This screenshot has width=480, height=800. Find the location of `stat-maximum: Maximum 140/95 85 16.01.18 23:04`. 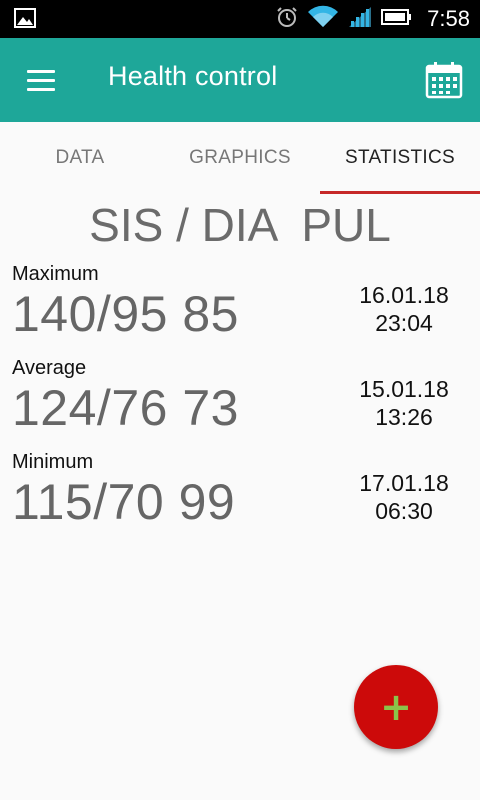

stat-maximum: Maximum 140/95 85 16.01.18 23:04 is located at coordinates (240, 310).